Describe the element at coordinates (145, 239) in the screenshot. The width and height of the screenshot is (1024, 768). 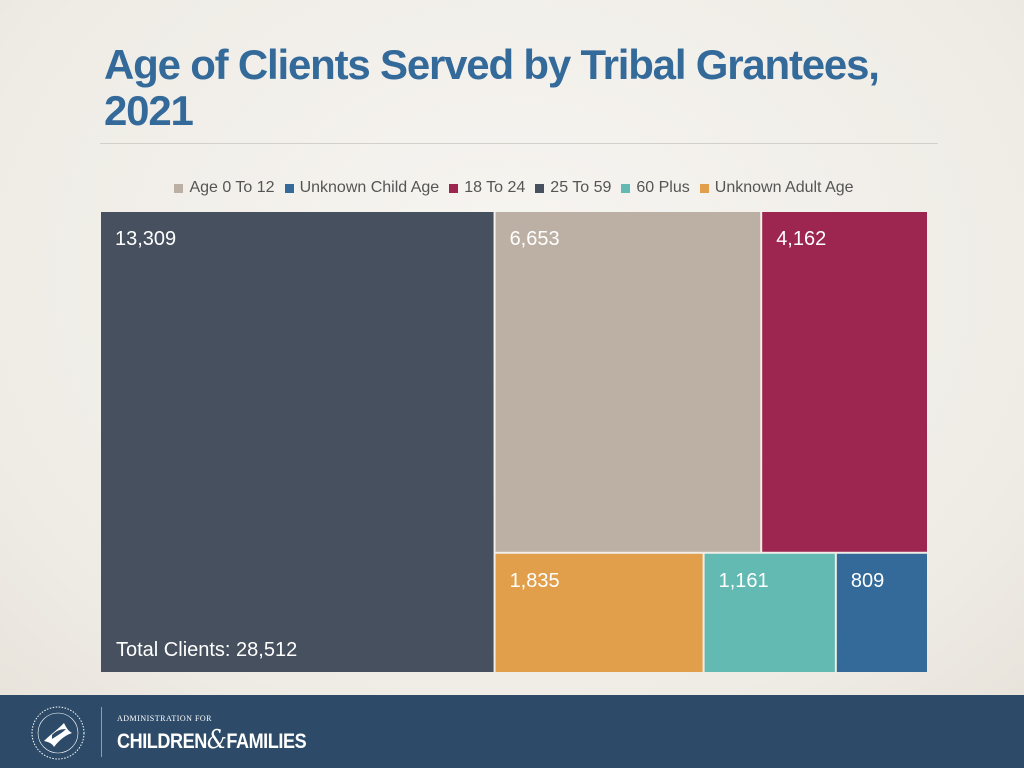
I see `treemap-value-label: 13,309` at that location.